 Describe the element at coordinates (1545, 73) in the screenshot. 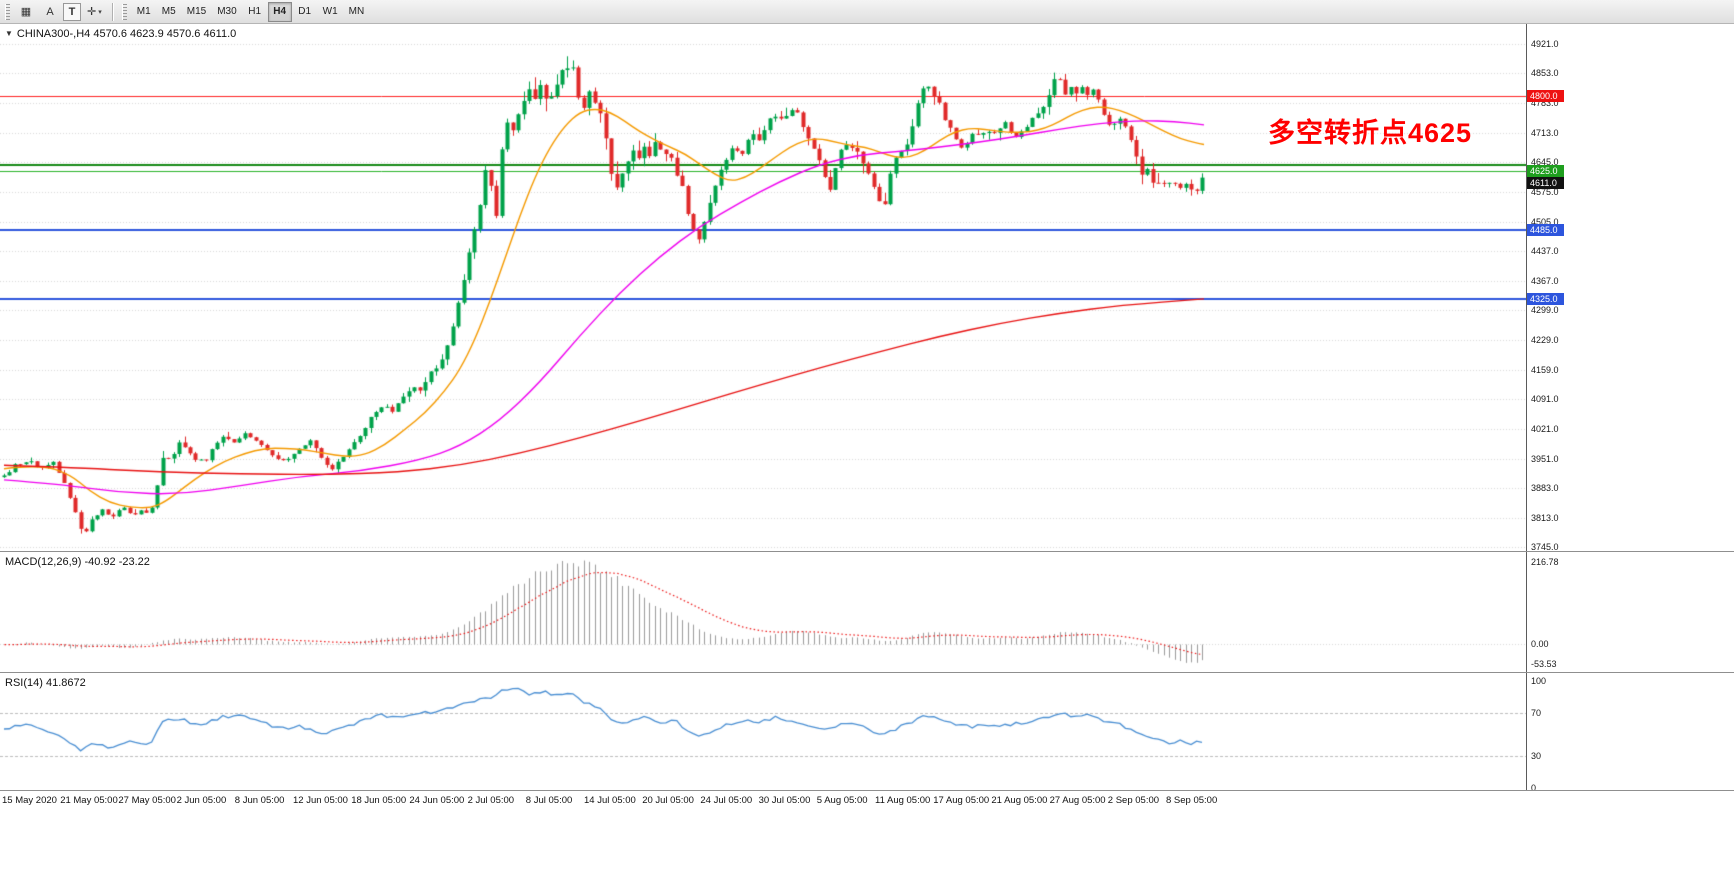

I see `price-tick-label: 4853.0` at that location.